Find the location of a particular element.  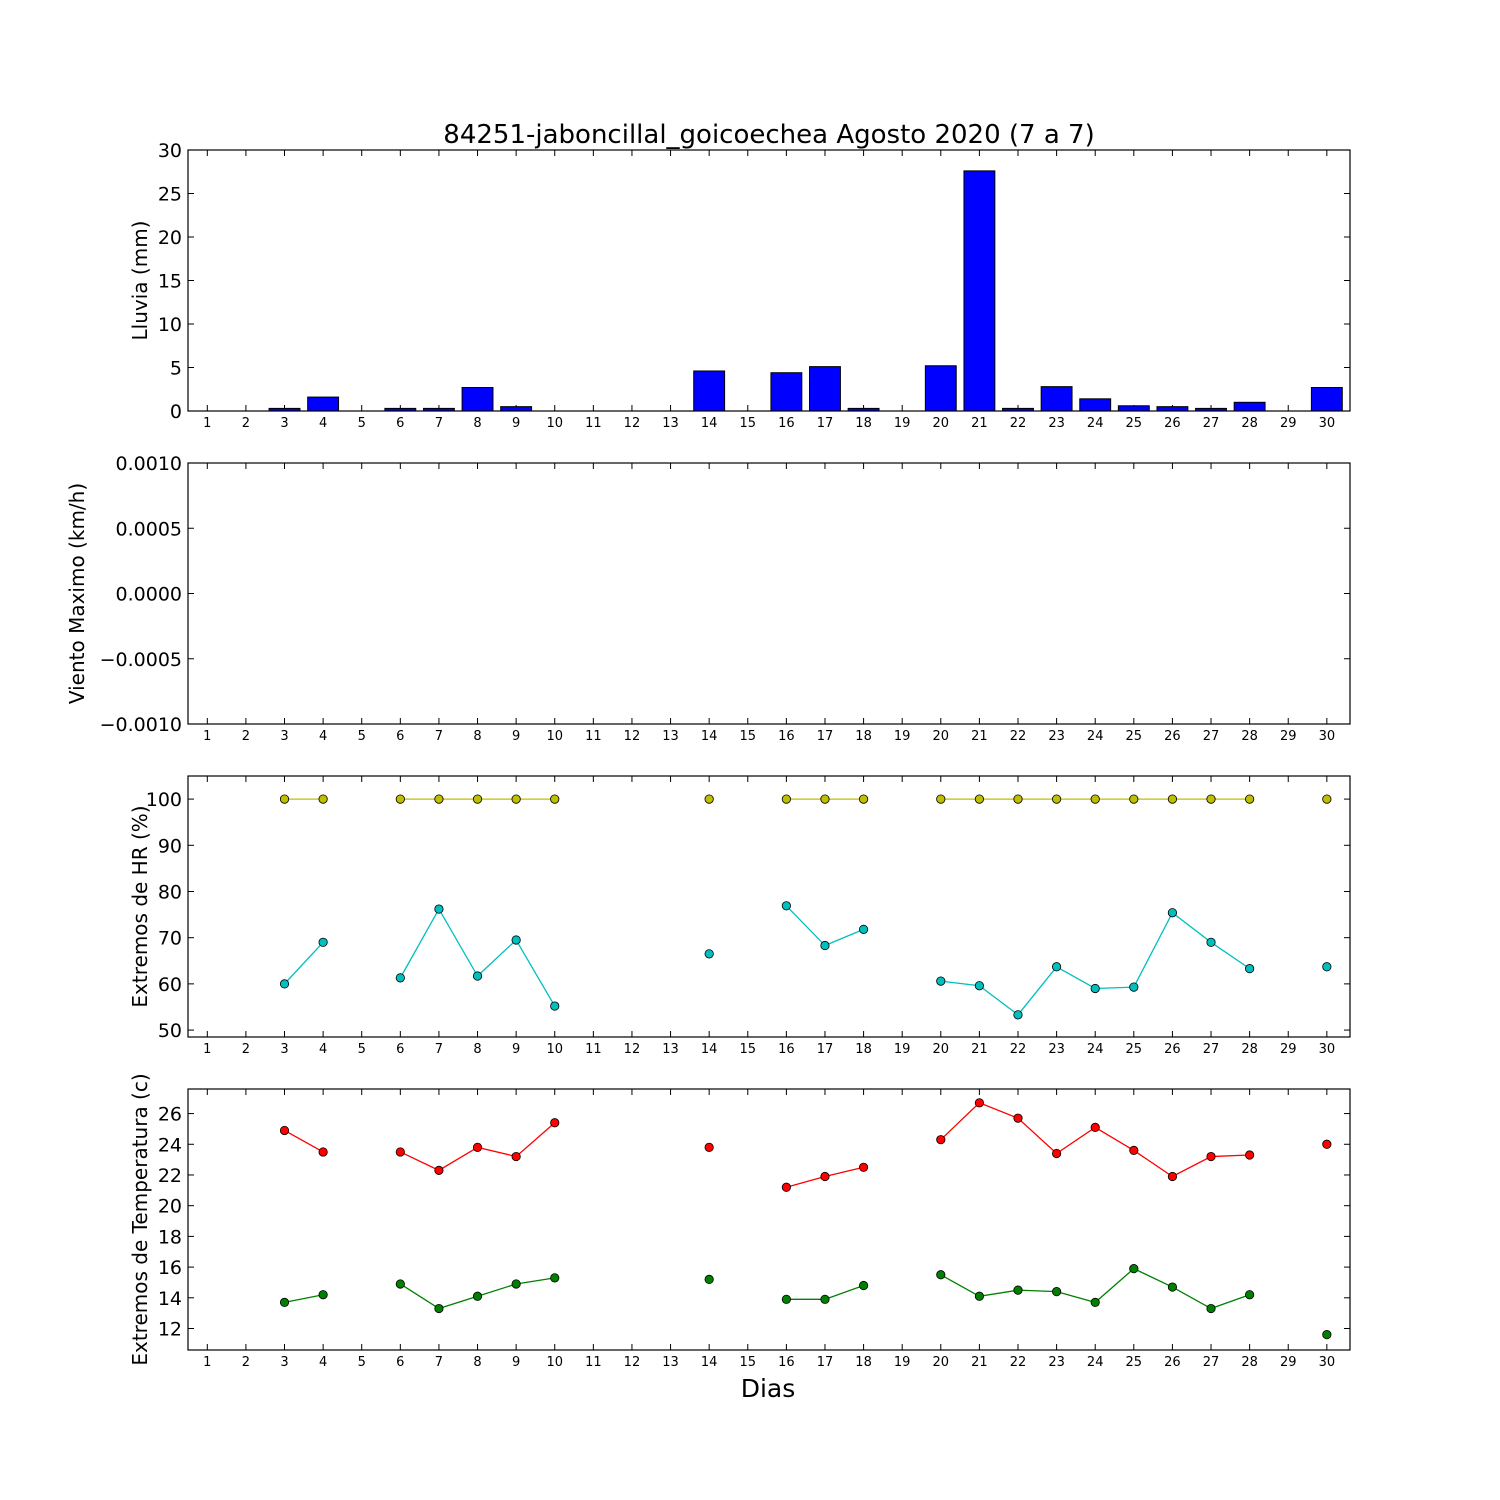

y-tick-label: 26 is located at coordinates (170, 1115).